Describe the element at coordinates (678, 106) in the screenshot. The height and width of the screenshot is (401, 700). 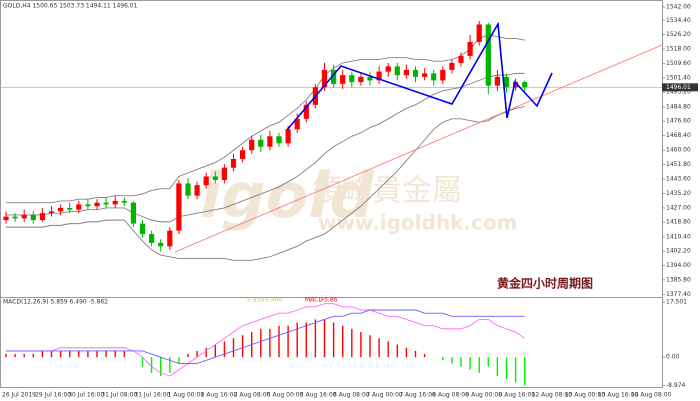
I see `y-tick-label: 1484.80` at that location.